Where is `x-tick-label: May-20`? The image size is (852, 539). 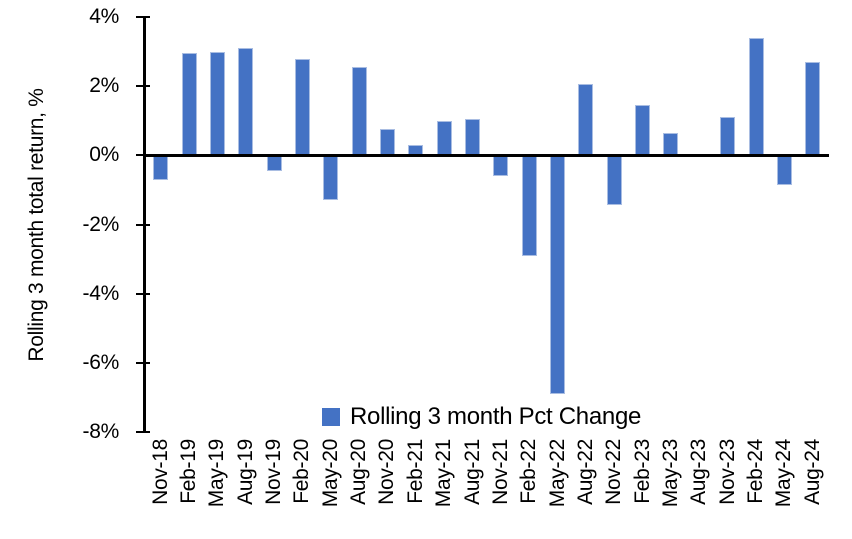
x-tick-label: May-20 is located at coordinates (330, 473).